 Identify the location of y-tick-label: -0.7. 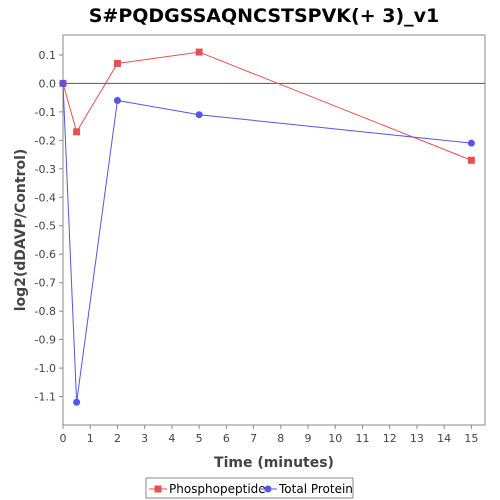
(45, 283).